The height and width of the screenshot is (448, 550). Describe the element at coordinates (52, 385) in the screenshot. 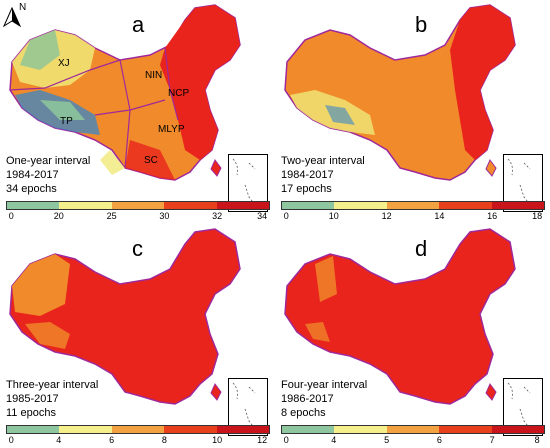

I see `interval-label: Three-year interval` at that location.